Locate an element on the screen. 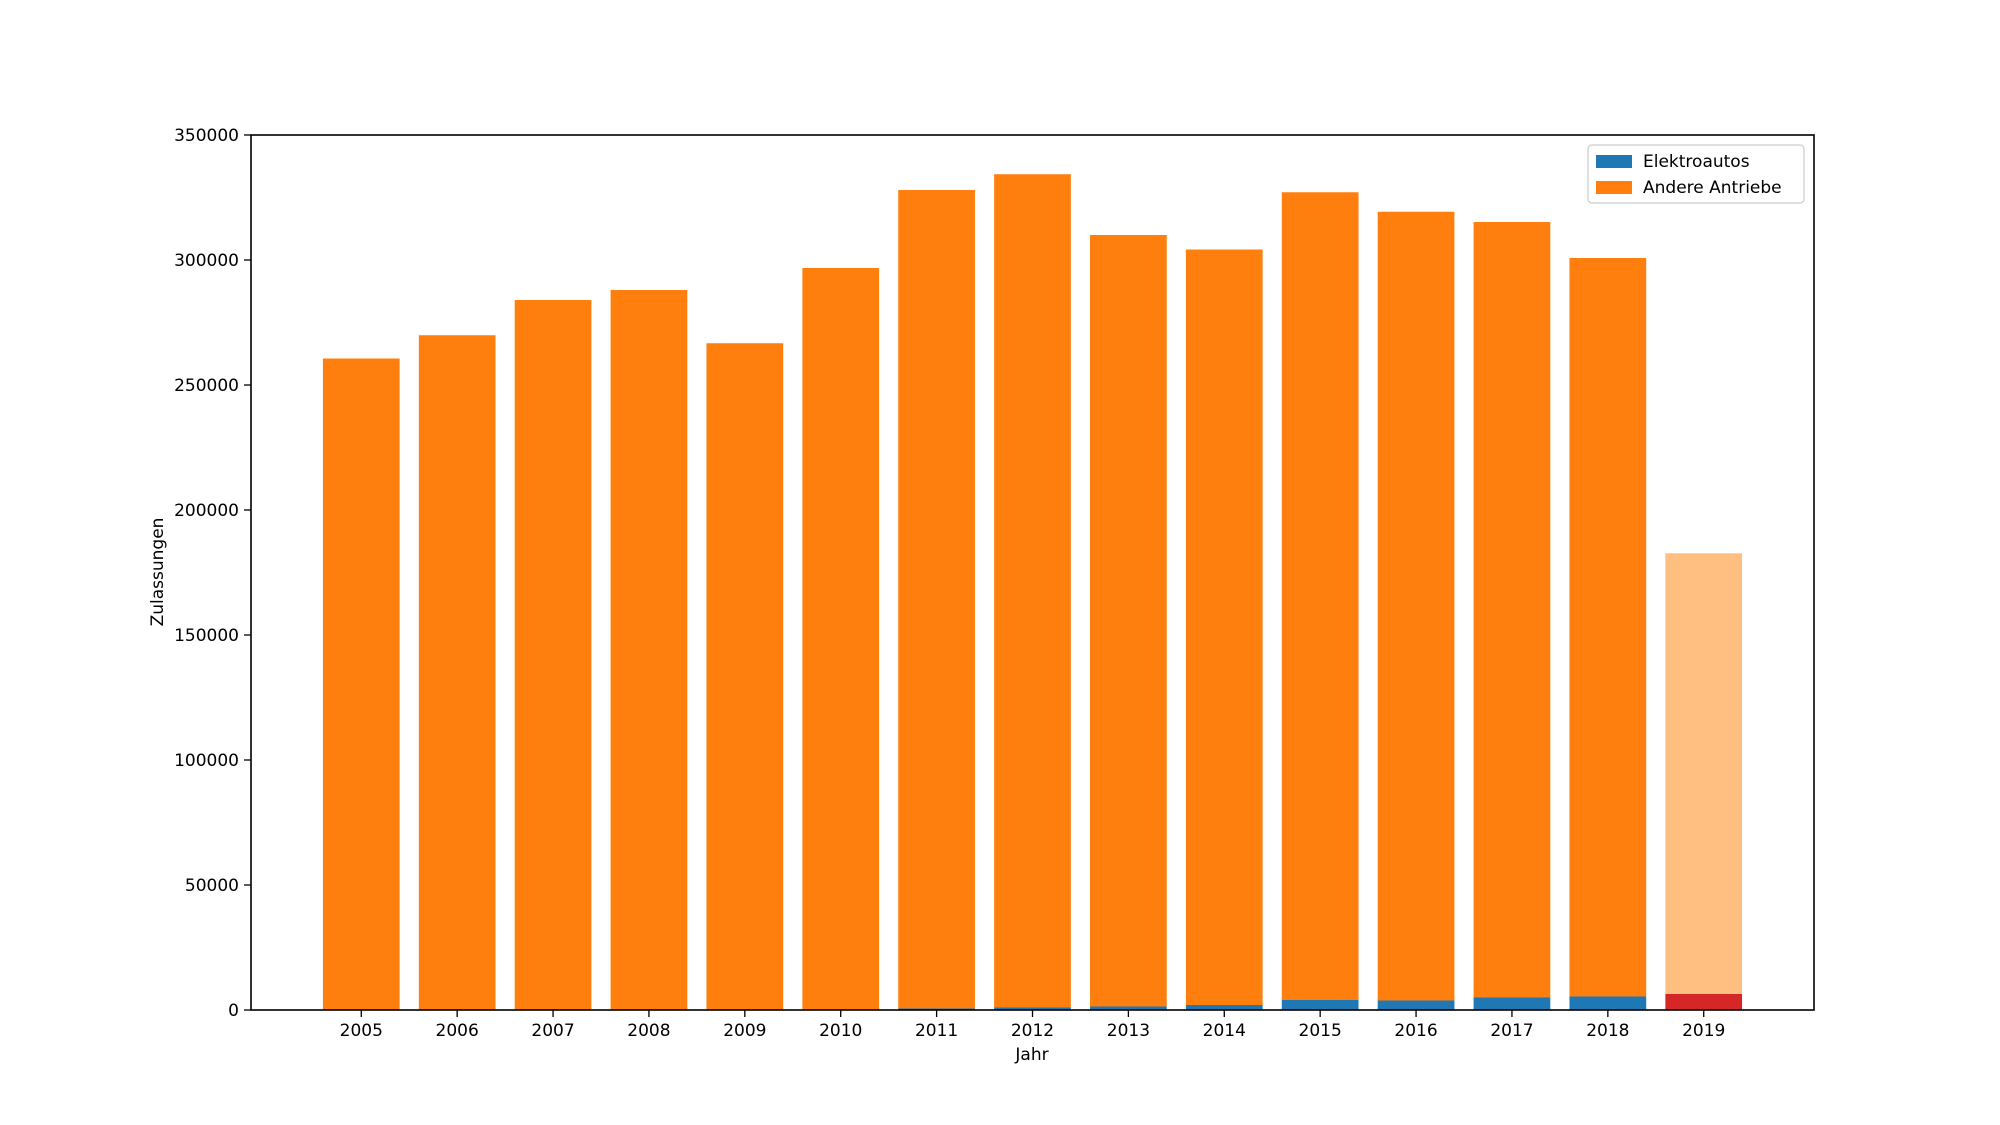 The image size is (2000, 1125). y-tick-label: 0 is located at coordinates (233, 1011).